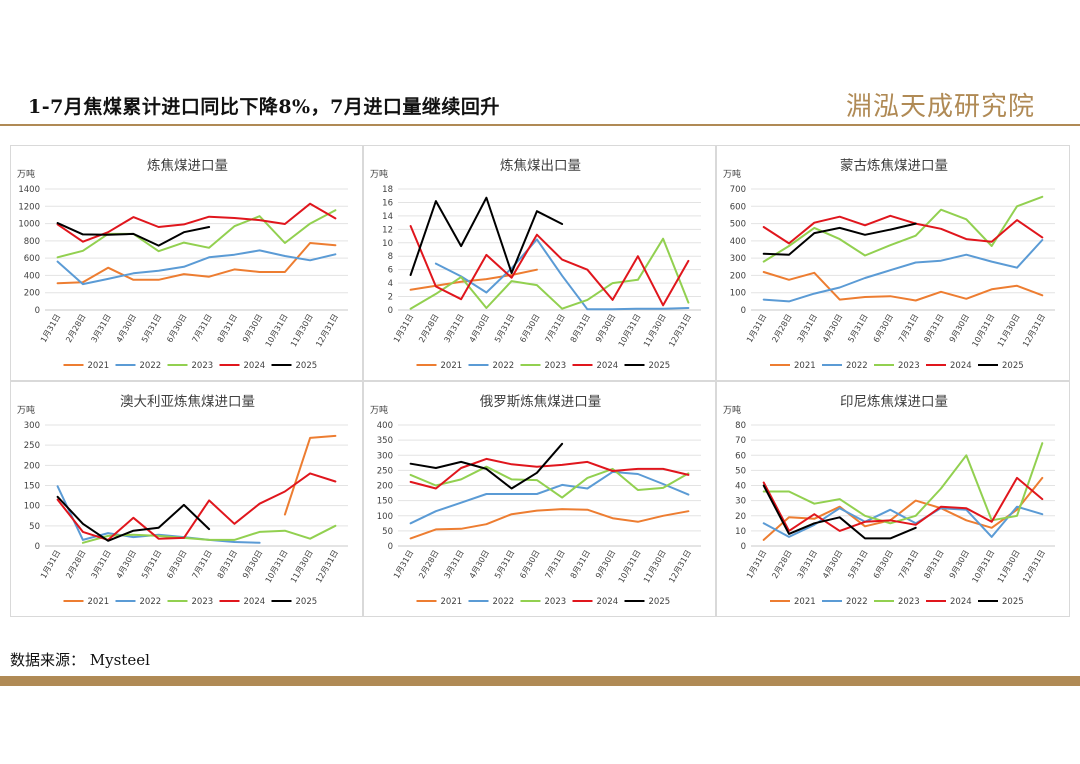 This screenshot has width=1080, height=764. Describe the element at coordinates (504, 366) in the screenshot. I see `chart-1-legend-label-2022: 2022` at that location.